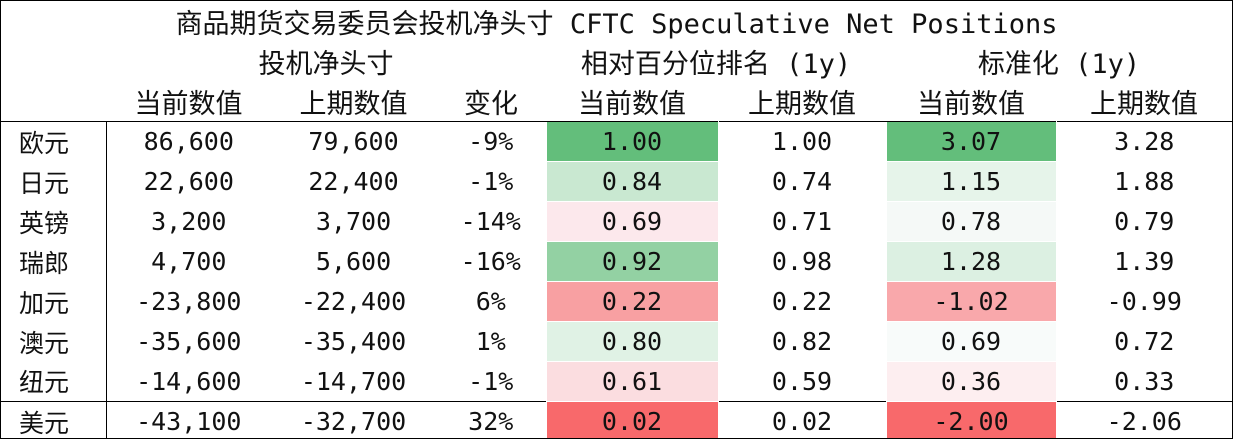  I want to click on row: 纽元 -14,600 -14,700 -1% 0.61 0.59 0.36 0.33, so click(616, 381).